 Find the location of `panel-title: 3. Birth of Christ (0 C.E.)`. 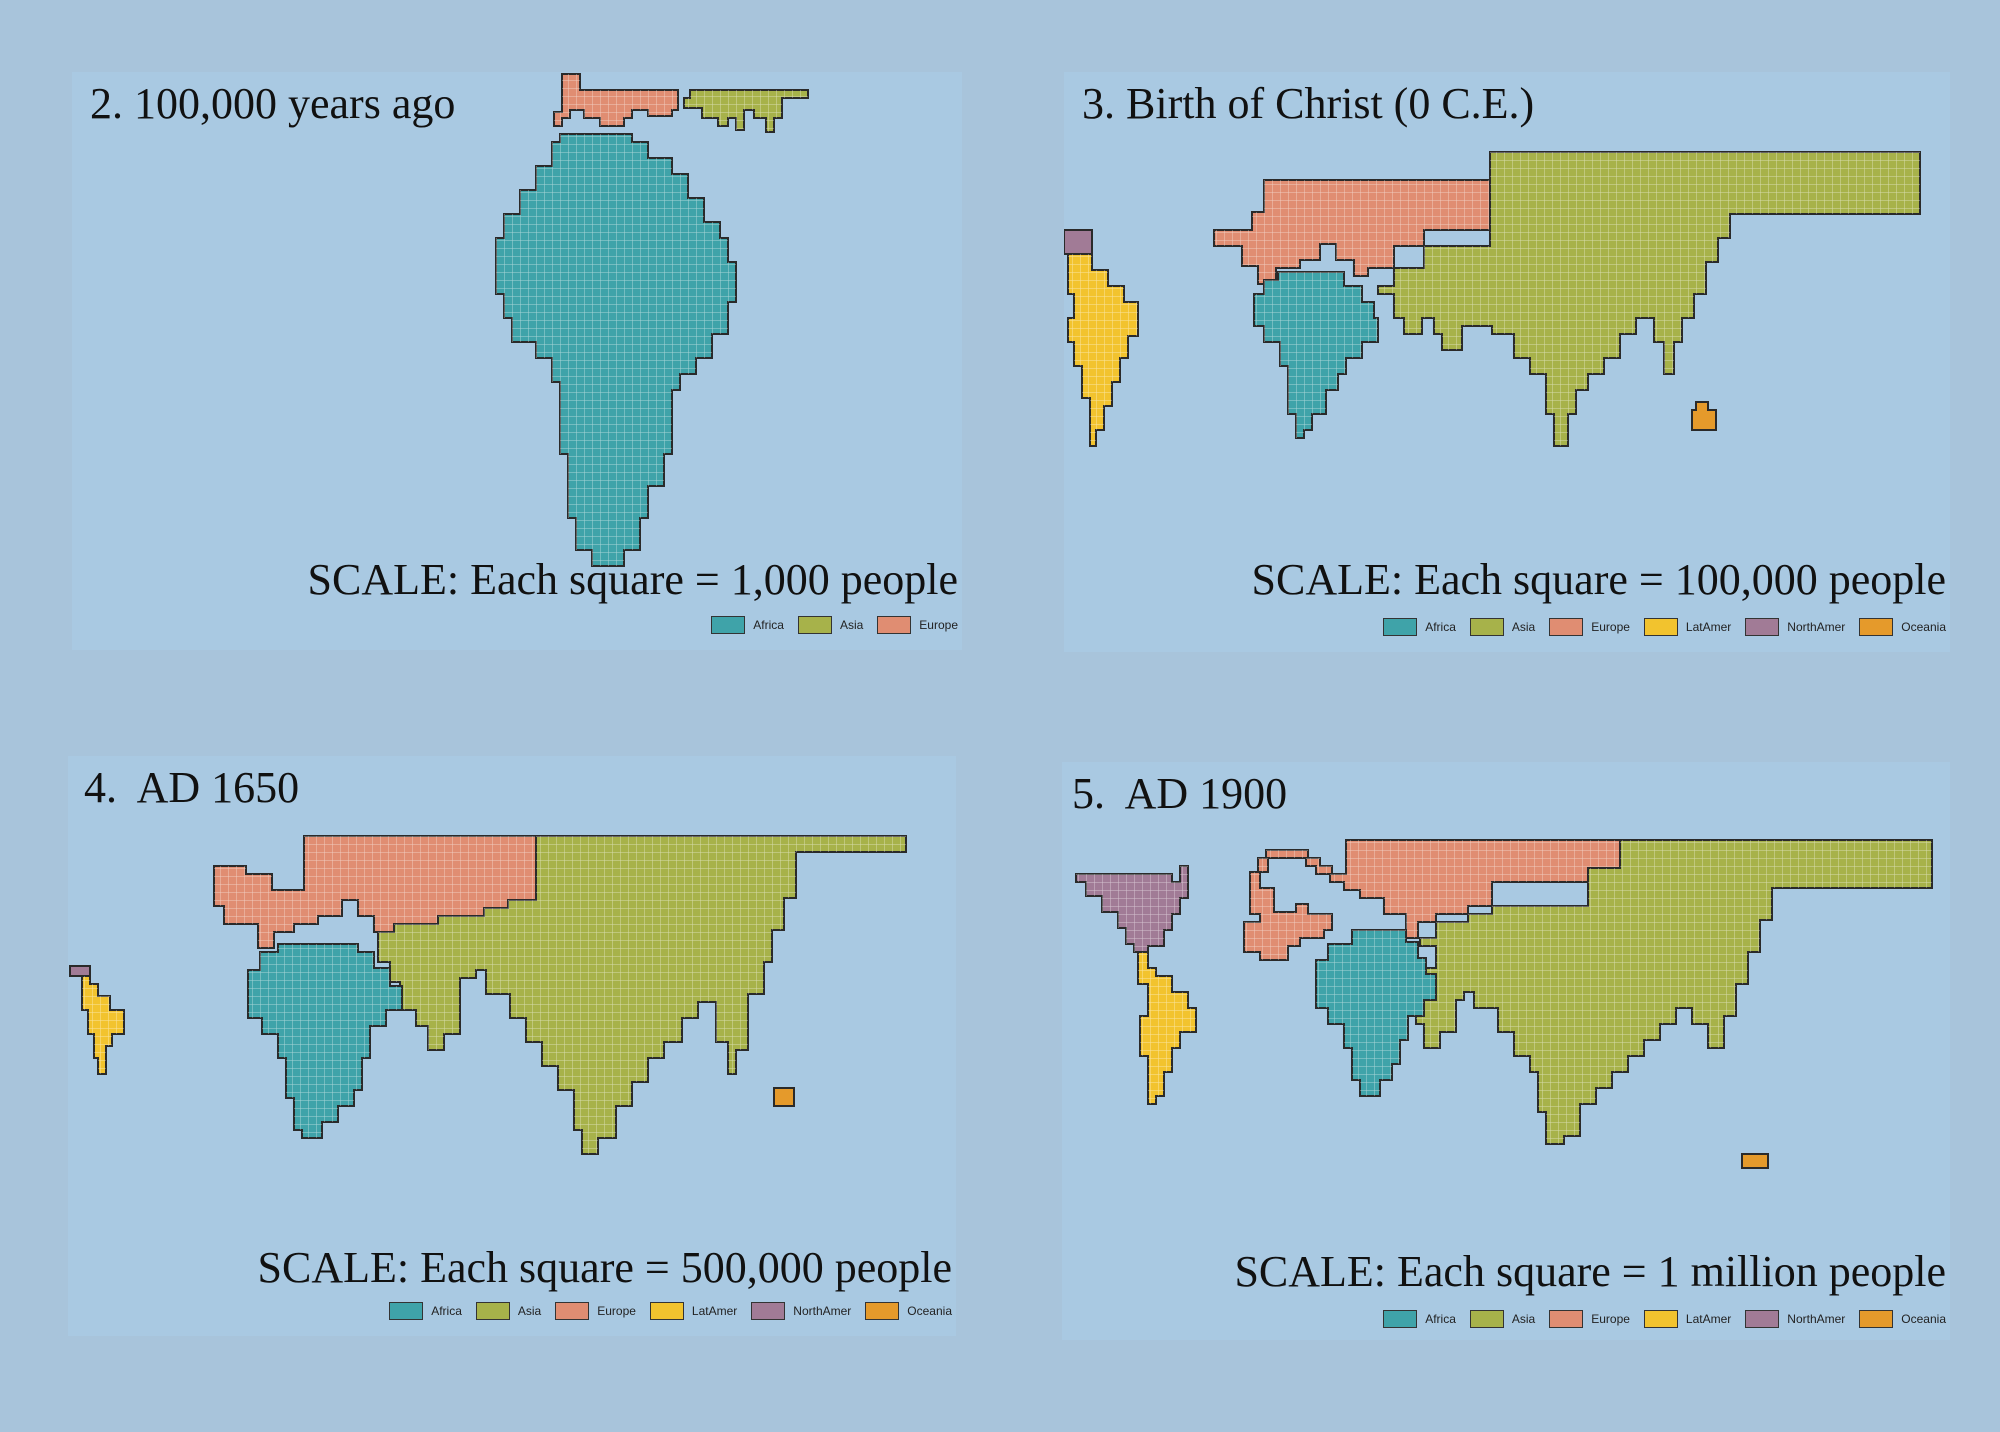

panel-title: 3. Birth of Christ (0 C.E.) is located at coordinates (1308, 103).